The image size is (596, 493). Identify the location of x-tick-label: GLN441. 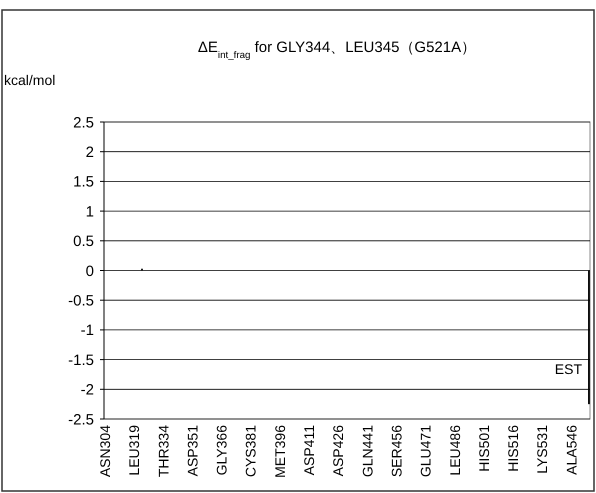
(367, 451).